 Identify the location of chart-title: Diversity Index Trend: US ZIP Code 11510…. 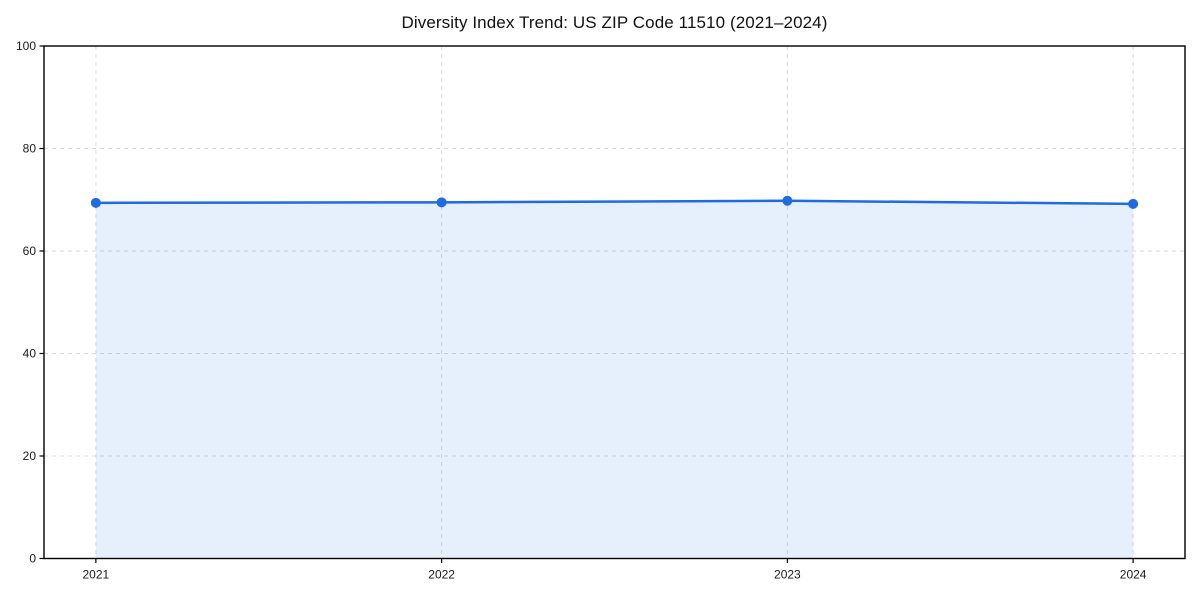
(614, 22).